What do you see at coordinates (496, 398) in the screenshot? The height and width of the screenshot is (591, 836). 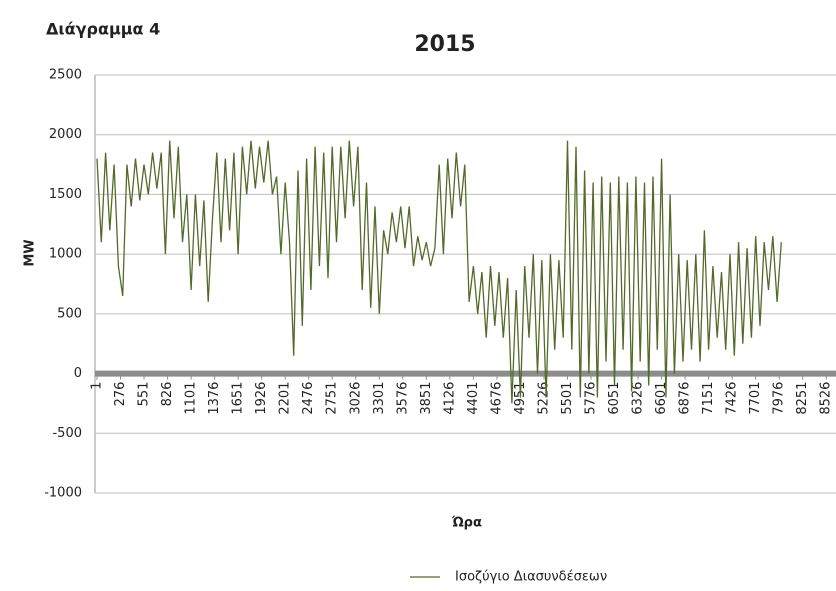 I see `x-tick-label: 4676` at bounding box center [496, 398].